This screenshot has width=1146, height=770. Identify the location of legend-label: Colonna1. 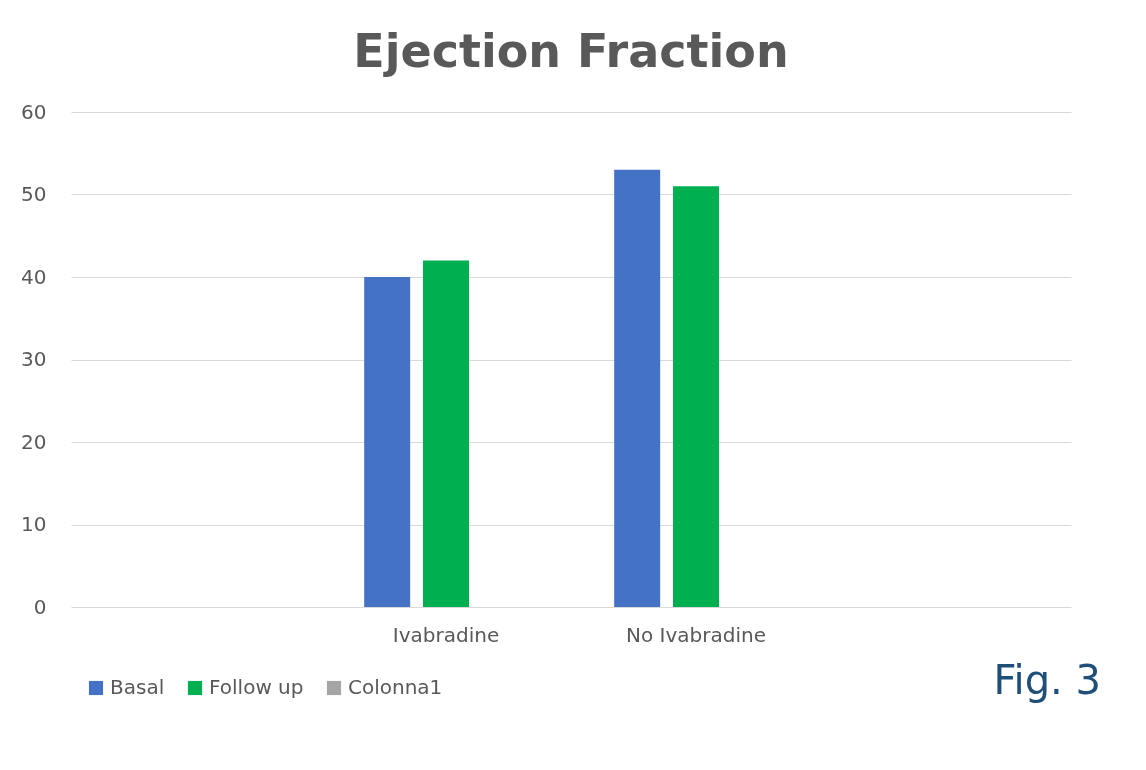
(395, 687).